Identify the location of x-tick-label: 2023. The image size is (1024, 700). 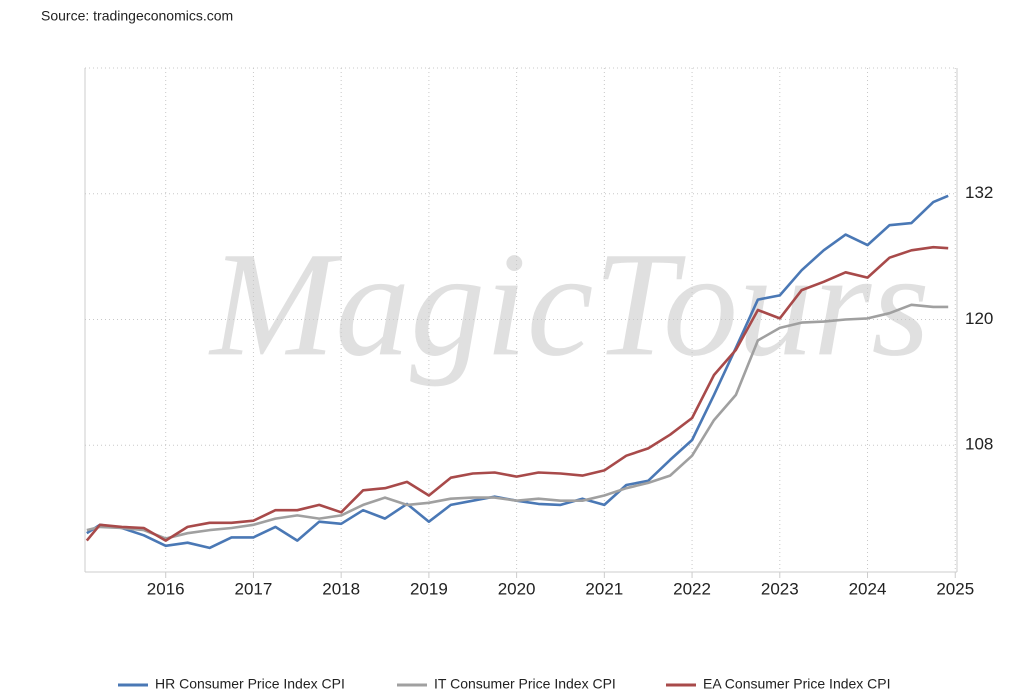
(780, 588).